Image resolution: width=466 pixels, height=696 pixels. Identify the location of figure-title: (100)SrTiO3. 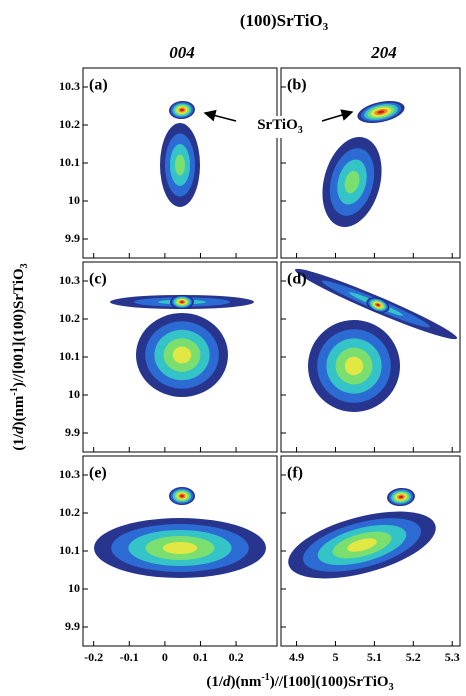
(284, 22).